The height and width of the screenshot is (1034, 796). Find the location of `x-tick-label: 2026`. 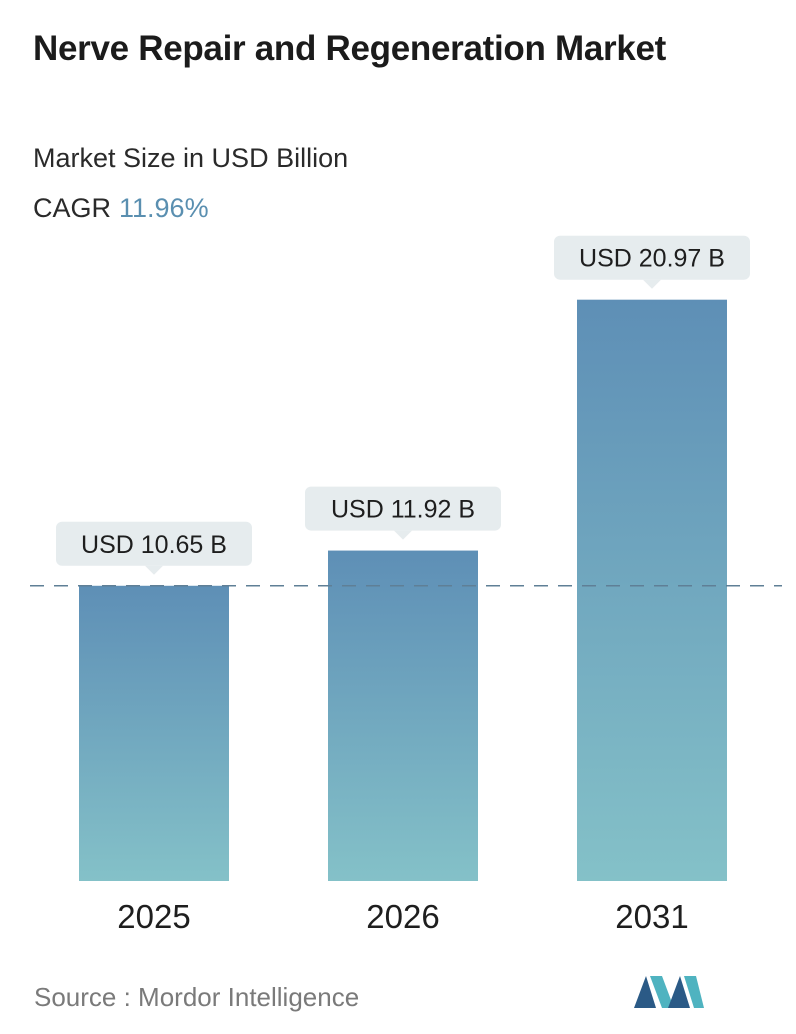

x-tick-label: 2026 is located at coordinates (402, 916).